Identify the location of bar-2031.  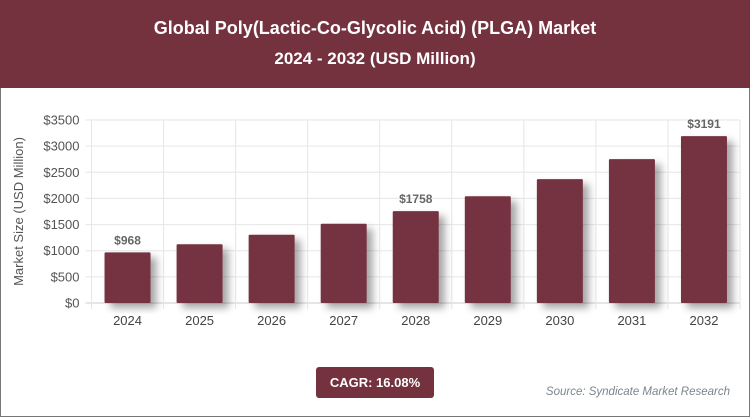
(631, 231).